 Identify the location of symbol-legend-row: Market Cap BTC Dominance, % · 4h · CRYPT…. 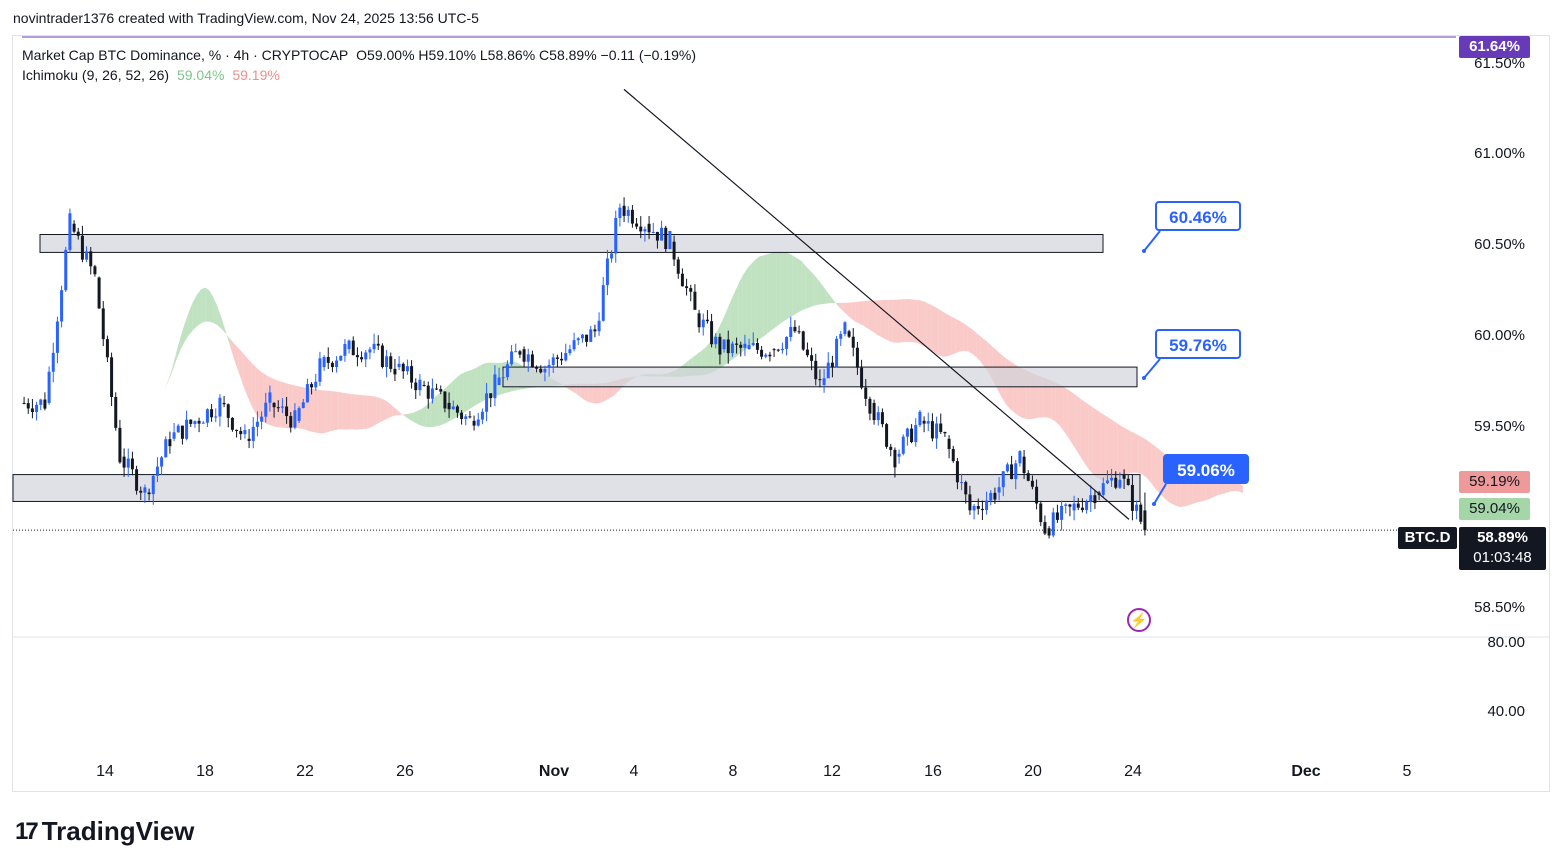
(361, 55).